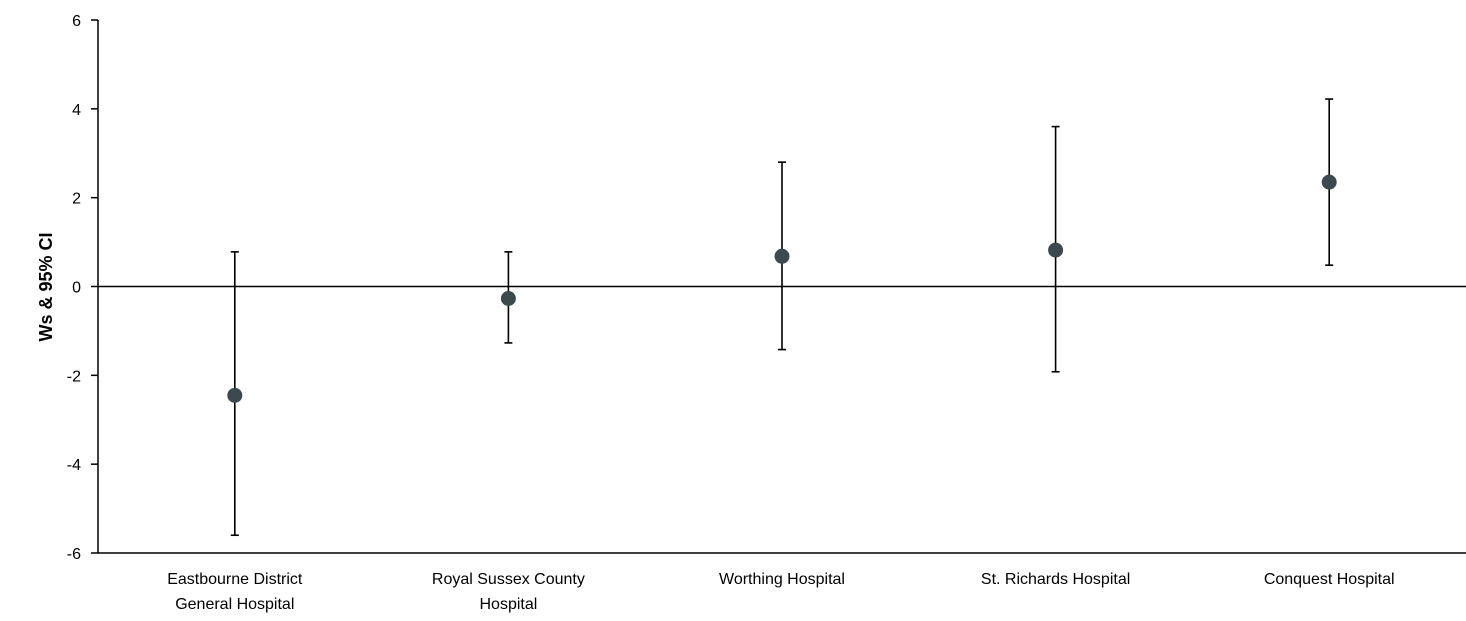 The height and width of the screenshot is (621, 1466). I want to click on category-label: Conquest Hospital, so click(1329, 579).